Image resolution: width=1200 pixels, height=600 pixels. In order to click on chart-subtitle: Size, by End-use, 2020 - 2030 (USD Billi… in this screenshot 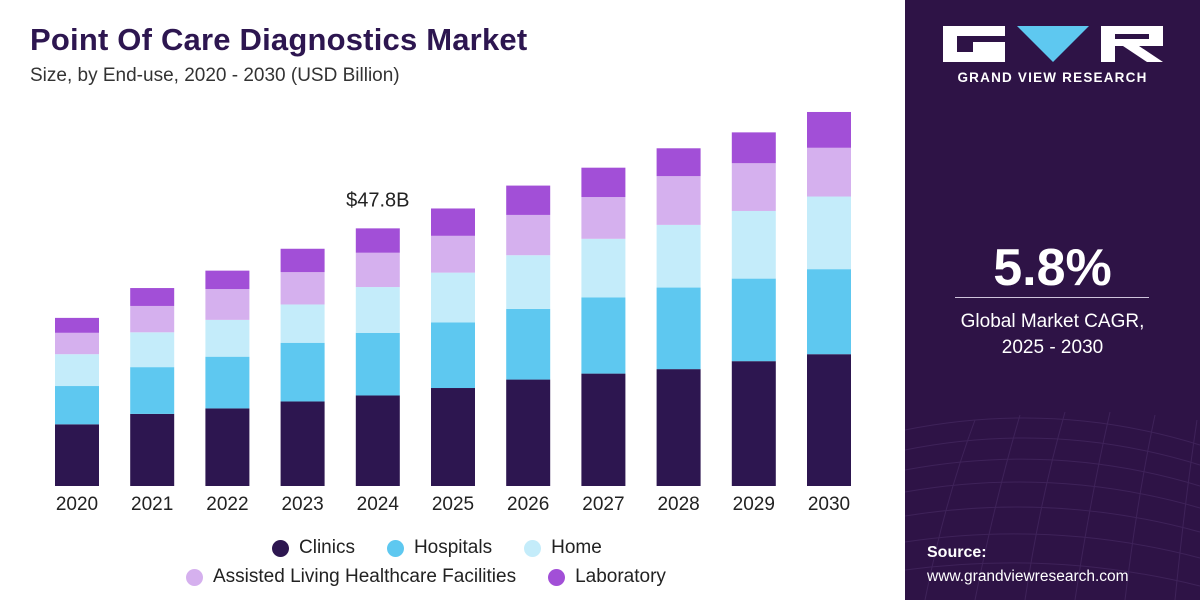, I will do `click(215, 75)`.